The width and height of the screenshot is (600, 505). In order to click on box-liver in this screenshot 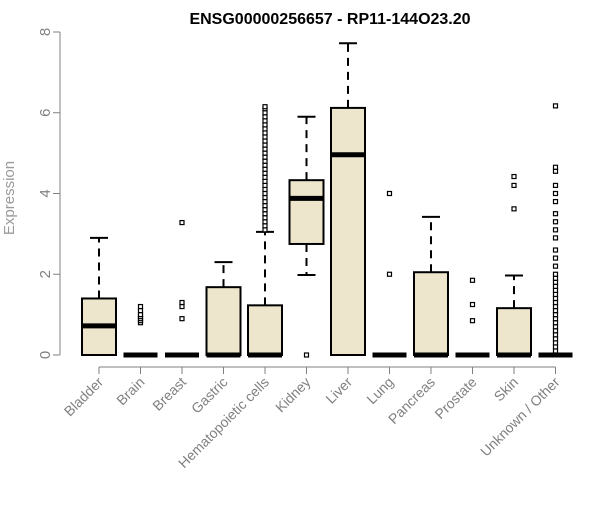, I will do `click(348, 199)`.